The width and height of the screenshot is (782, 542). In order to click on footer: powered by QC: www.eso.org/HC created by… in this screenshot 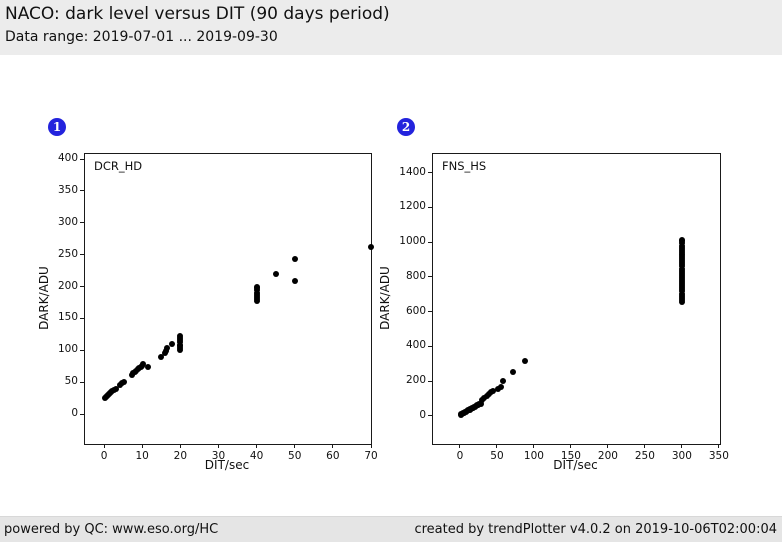, I will do `click(391, 529)`.